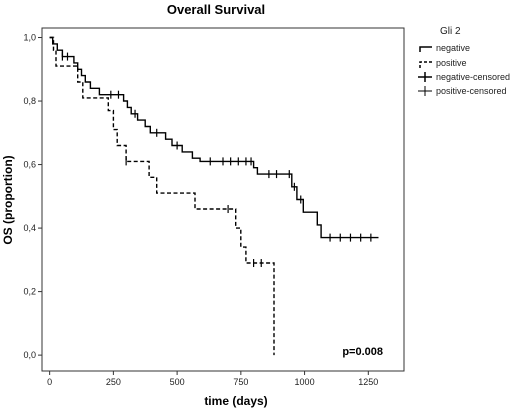 The width and height of the screenshot is (520, 414). What do you see at coordinates (471, 91) in the screenshot?
I see `legend-label-positive-censored: positive-censored` at bounding box center [471, 91].